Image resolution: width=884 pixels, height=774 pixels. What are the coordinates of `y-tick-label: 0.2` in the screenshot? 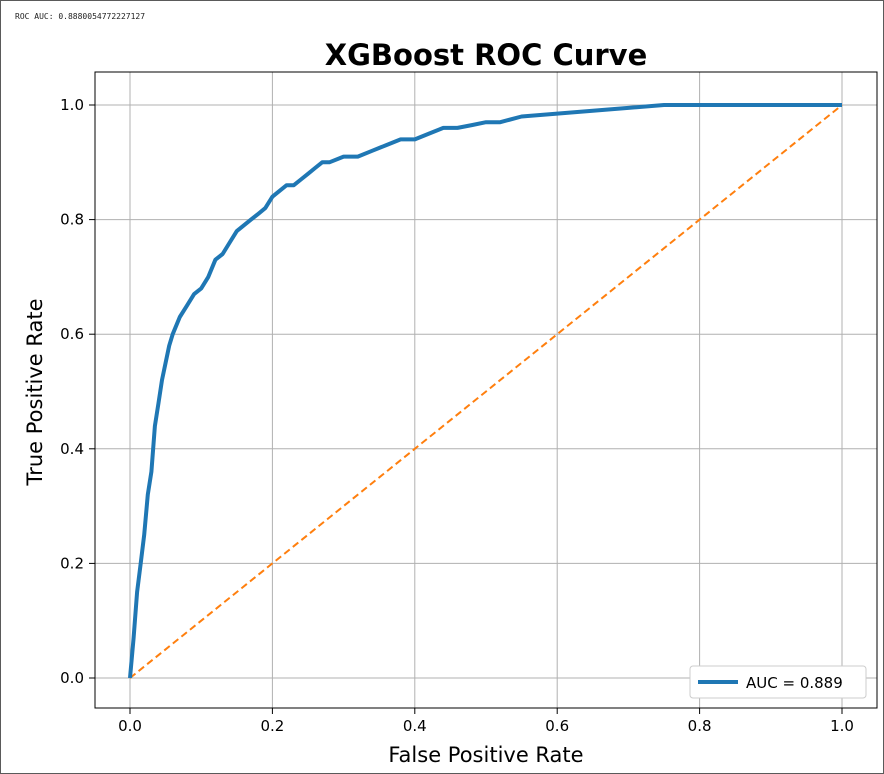 It's located at (72, 563).